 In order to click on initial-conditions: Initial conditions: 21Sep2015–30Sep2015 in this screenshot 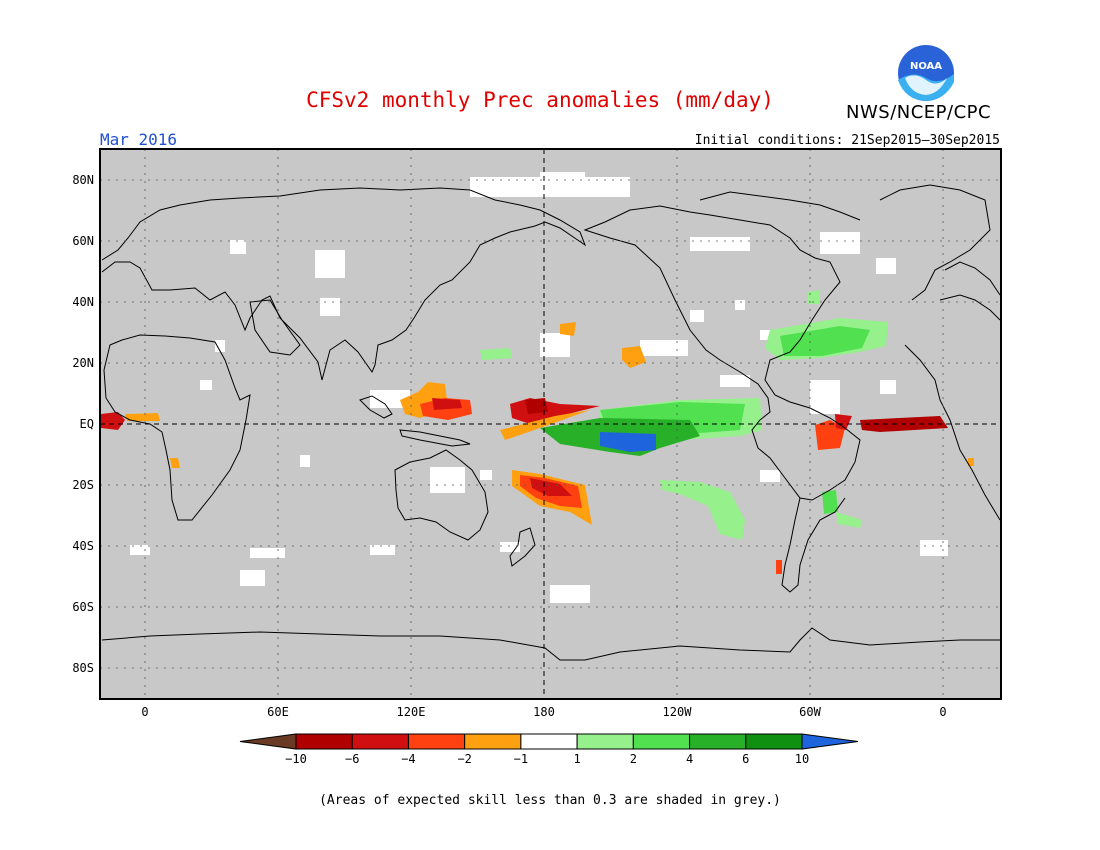, I will do `click(847, 140)`.